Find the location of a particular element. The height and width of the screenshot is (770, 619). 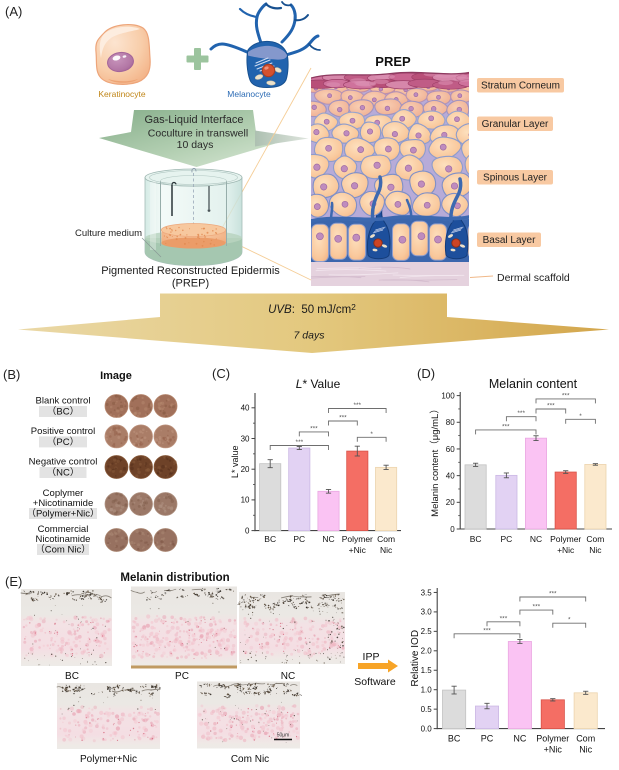

svg-text: Basal Layer is located at coordinates (509, 240).